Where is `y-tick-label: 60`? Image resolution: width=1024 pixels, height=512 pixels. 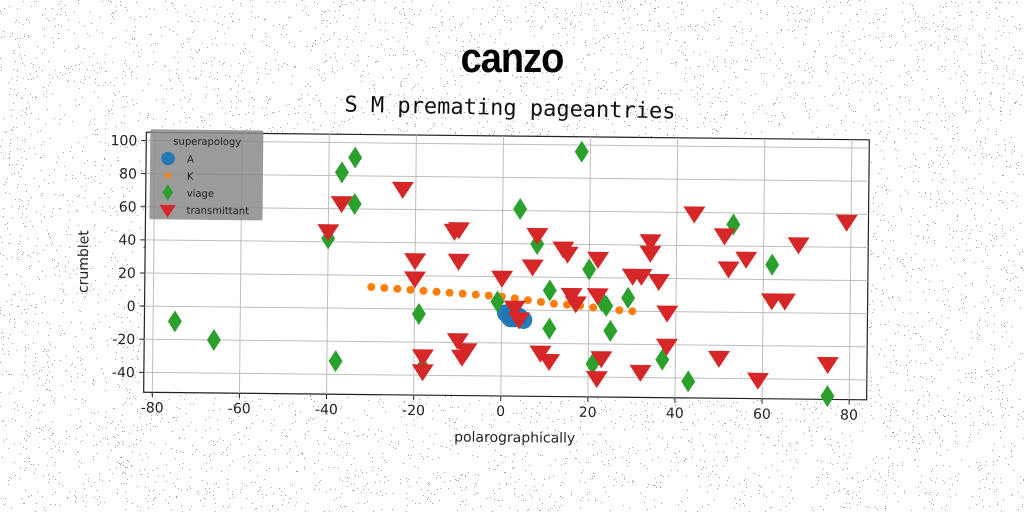
y-tick-label: 60 is located at coordinates (128, 207).